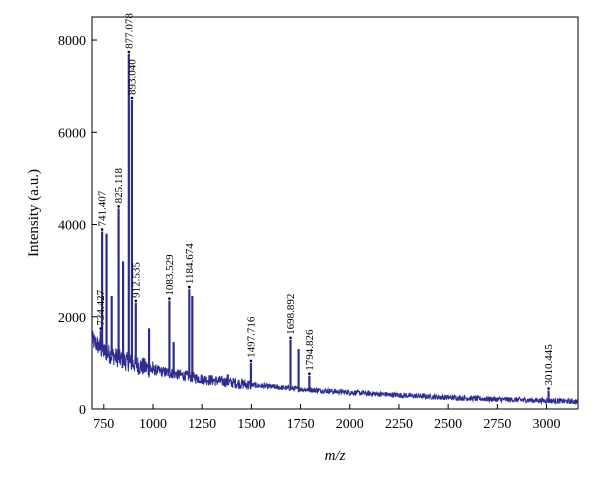  What do you see at coordinates (72, 226) in the screenshot?
I see `y-tick-label: 4000` at bounding box center [72, 226].